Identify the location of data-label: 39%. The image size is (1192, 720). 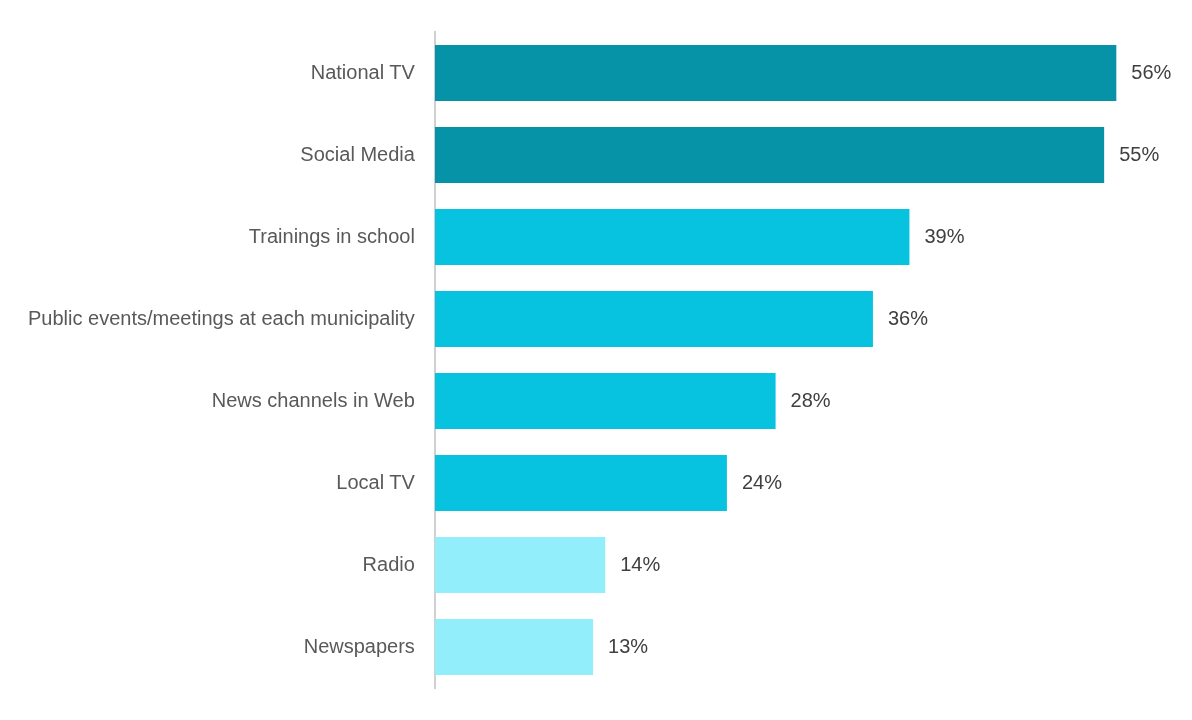
(944, 235).